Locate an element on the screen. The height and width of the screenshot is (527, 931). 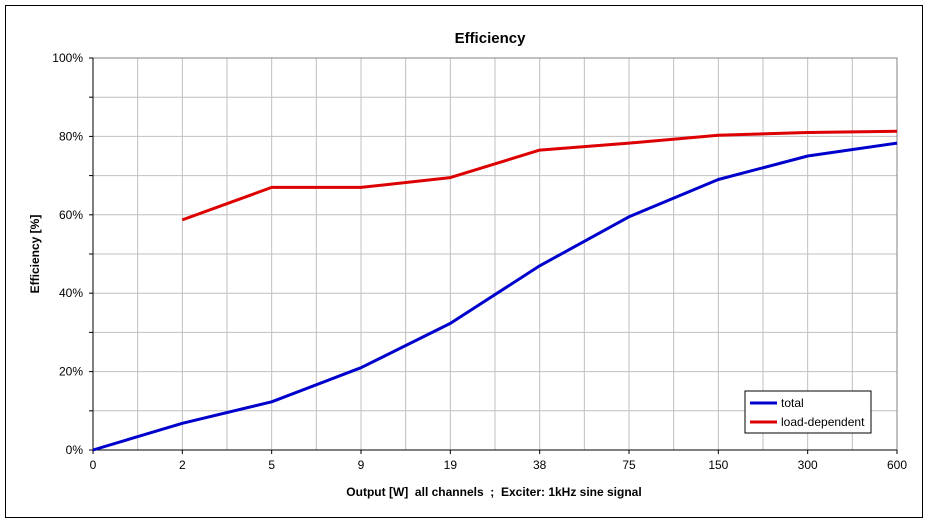
x-tick-labels: 0 2 5 9 19 38 75 150 300 600 is located at coordinates (499, 465).